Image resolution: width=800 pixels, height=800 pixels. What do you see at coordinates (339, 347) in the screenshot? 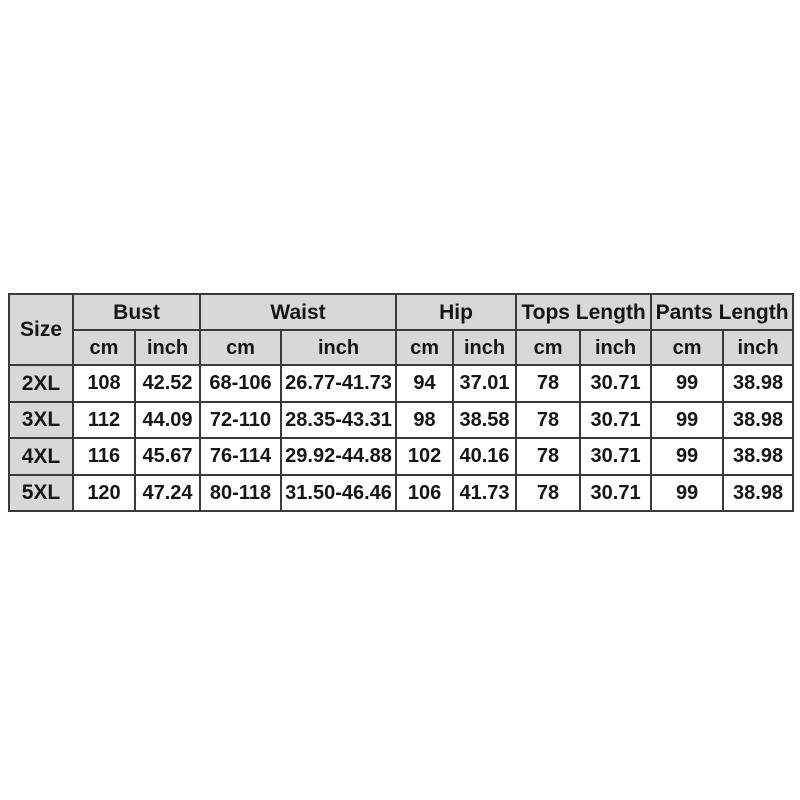
I see `unit-header-waist-inch: inch` at bounding box center [339, 347].